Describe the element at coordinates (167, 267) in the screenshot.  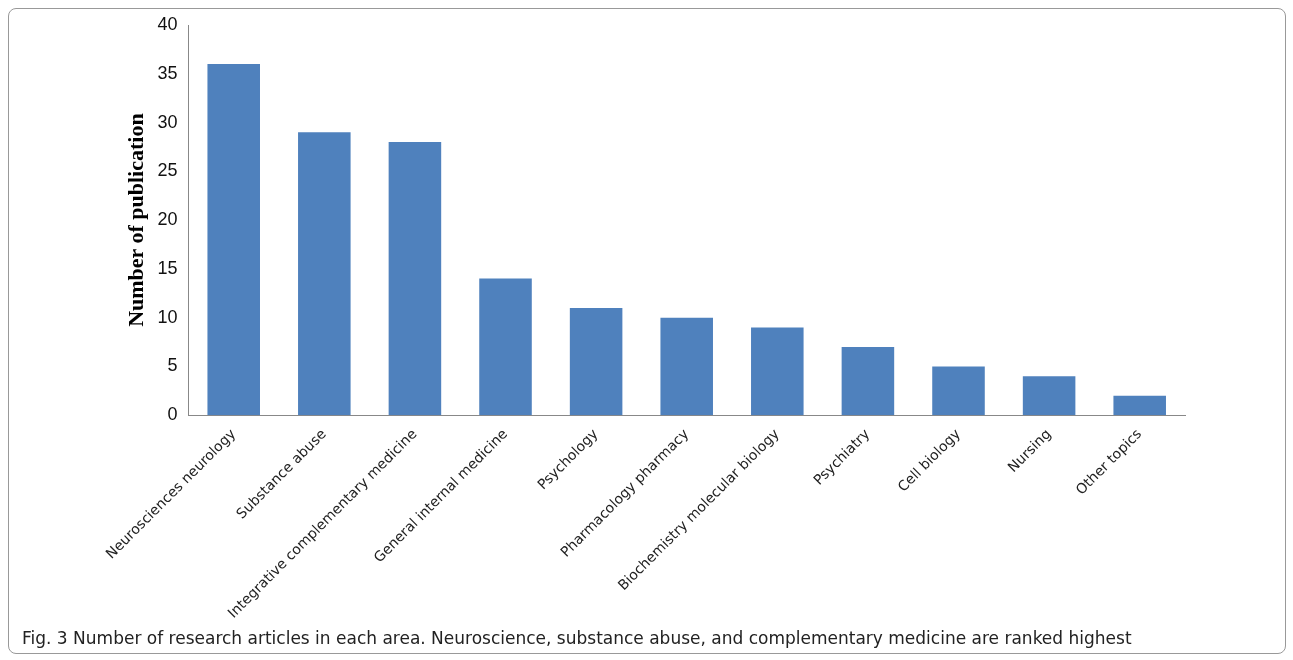
I see `y-tick-label: 15` at that location.